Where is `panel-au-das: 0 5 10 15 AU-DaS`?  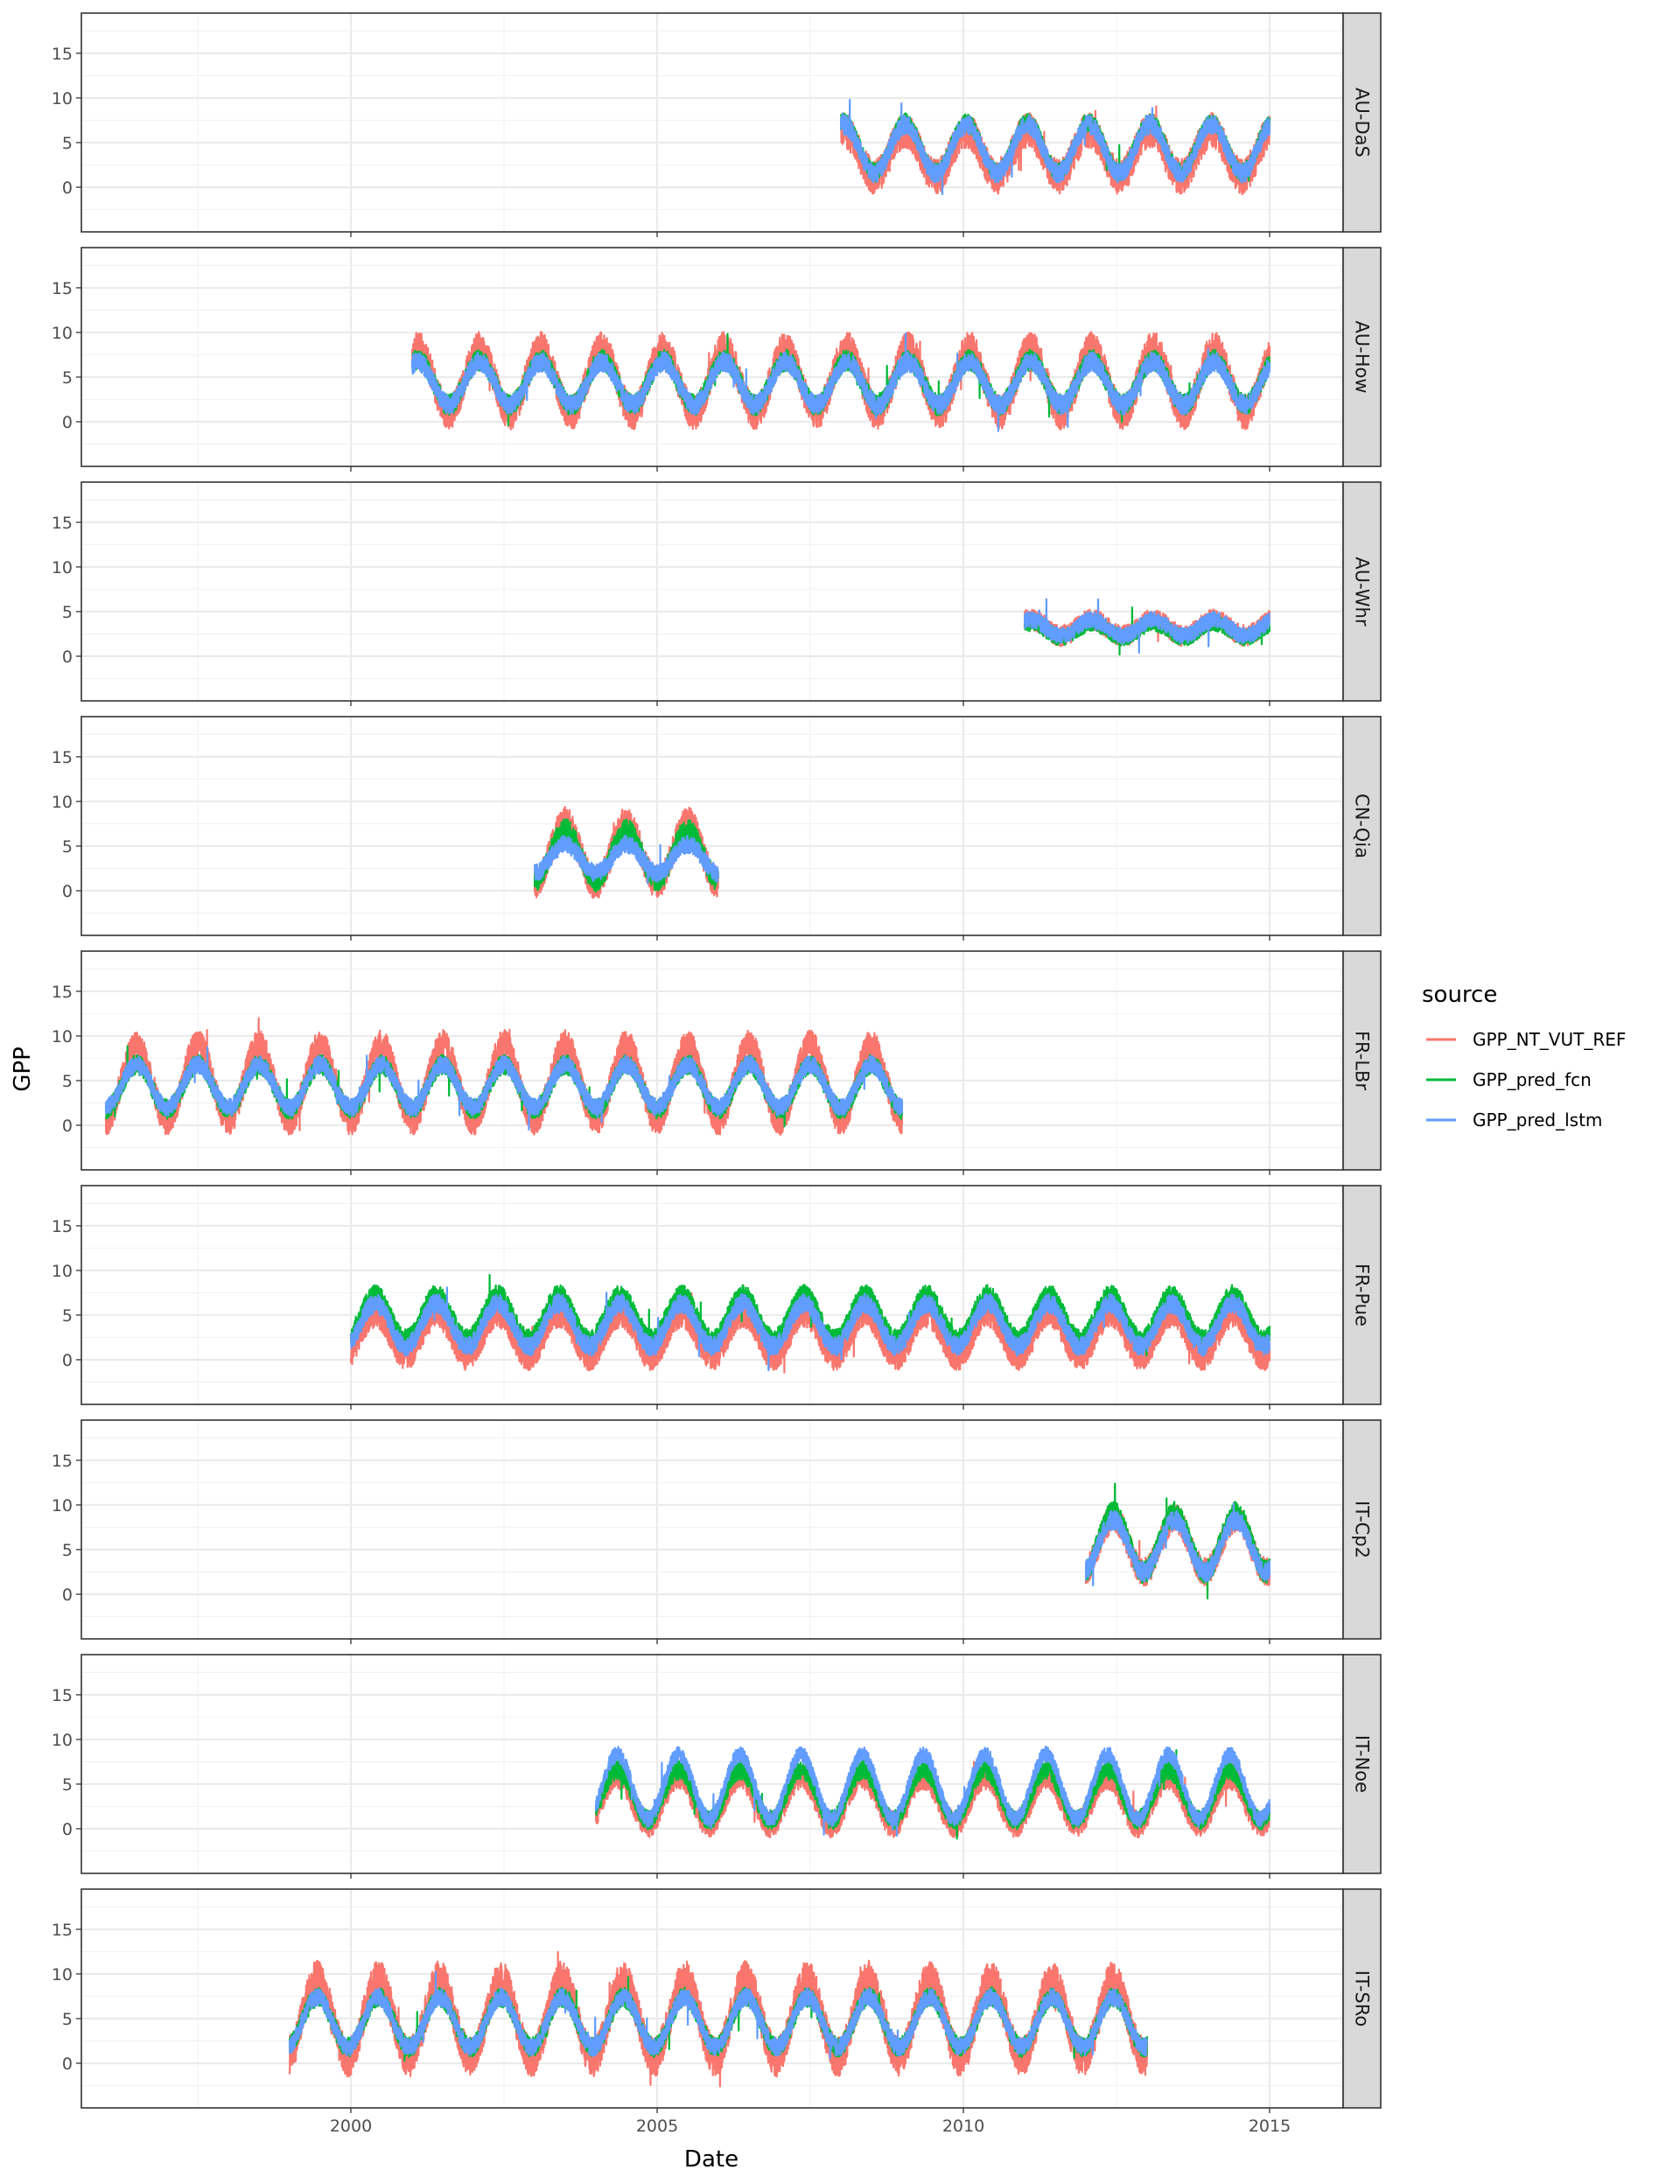
panel-au-das: 0 5 10 15 AU-DaS is located at coordinates (717, 124).